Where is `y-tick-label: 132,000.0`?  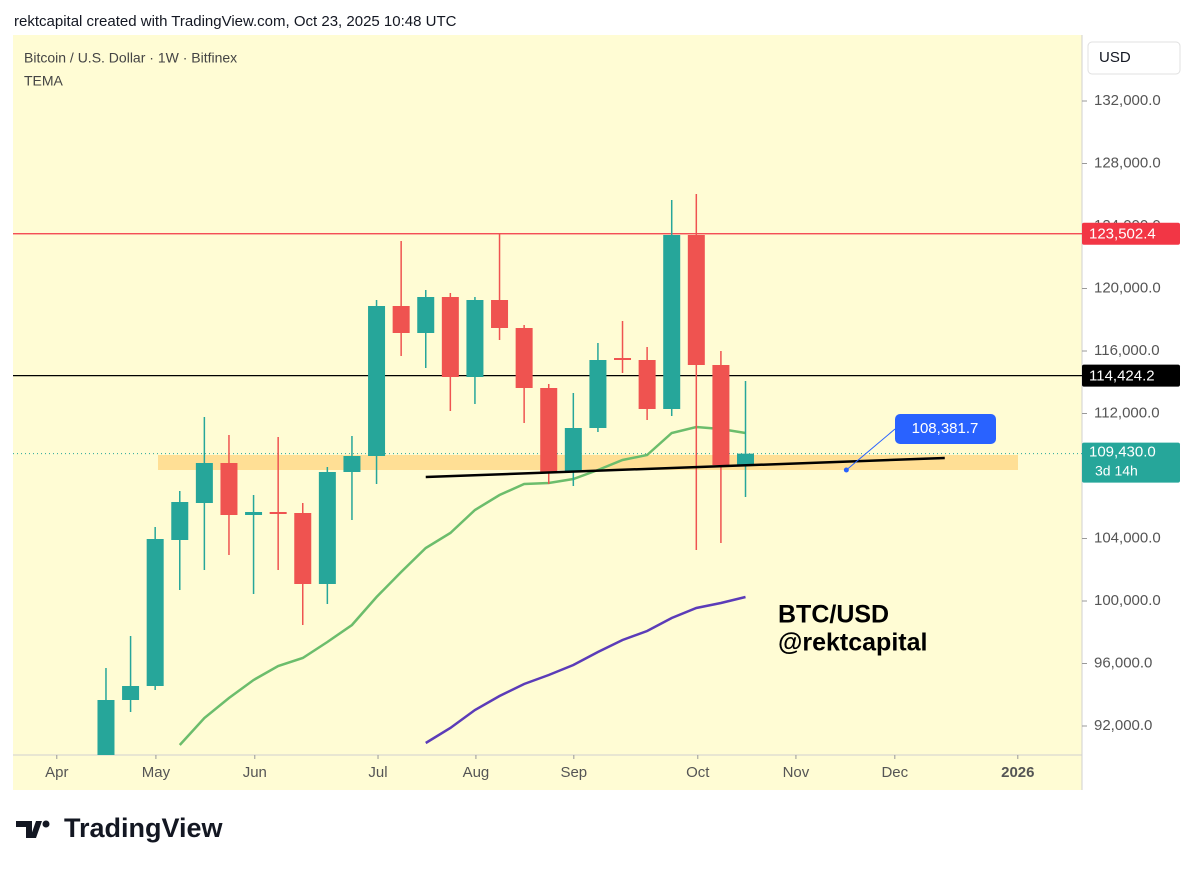
y-tick-label: 132,000.0 is located at coordinates (1127, 100).